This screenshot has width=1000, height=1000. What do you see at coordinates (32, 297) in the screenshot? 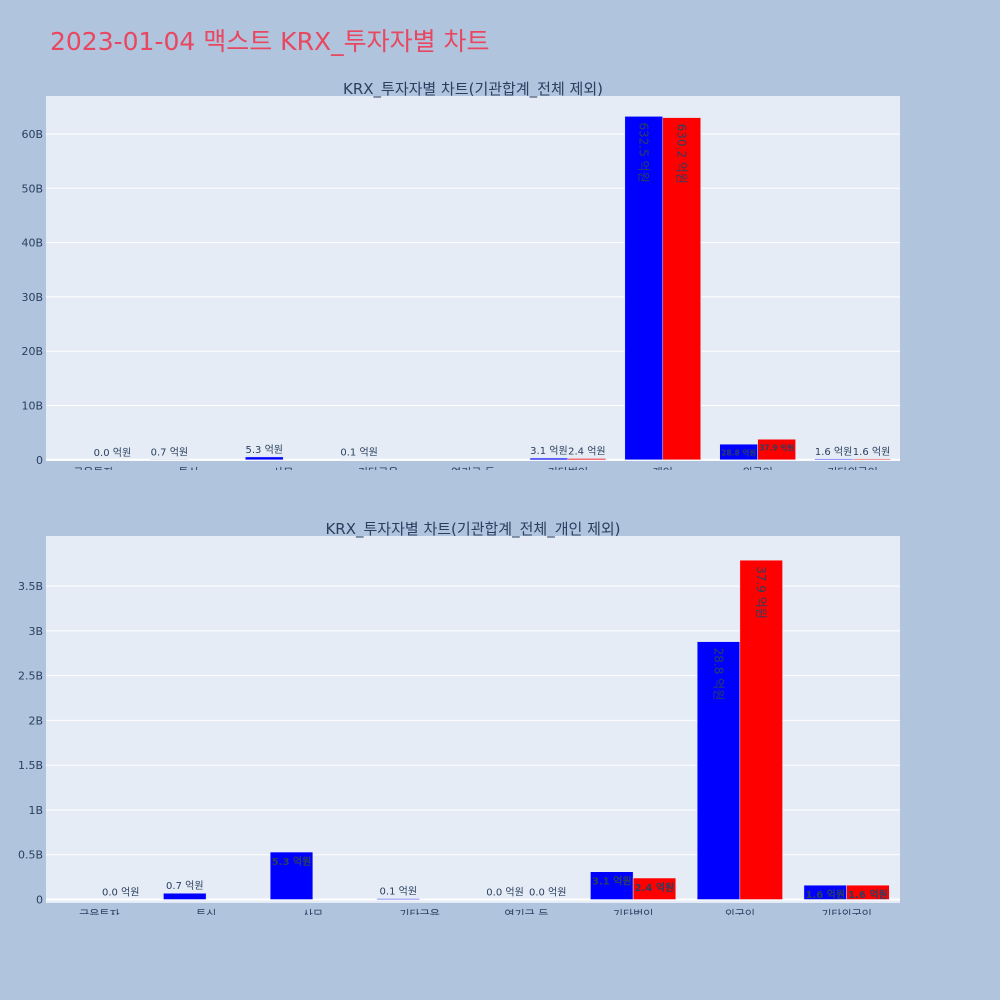
I see `y-tick-label: 30B` at bounding box center [32, 297].